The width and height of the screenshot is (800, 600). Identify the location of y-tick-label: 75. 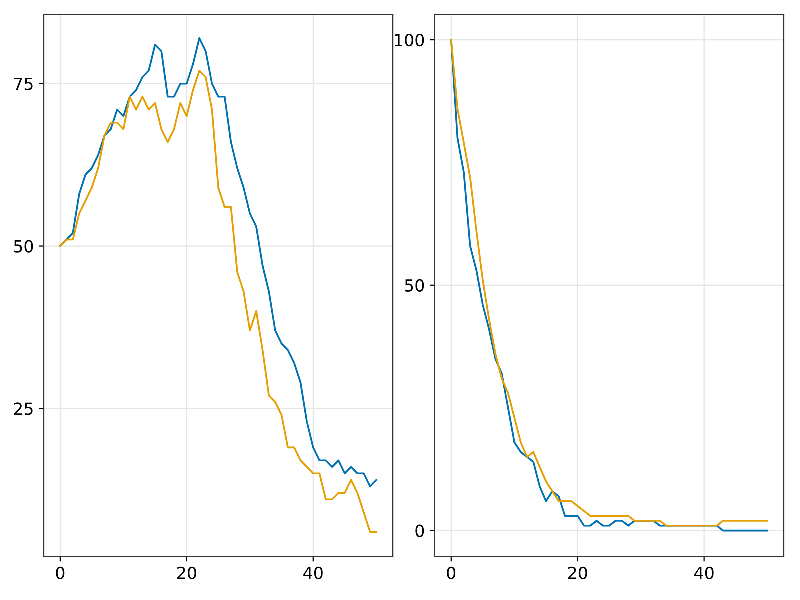
(23, 84).